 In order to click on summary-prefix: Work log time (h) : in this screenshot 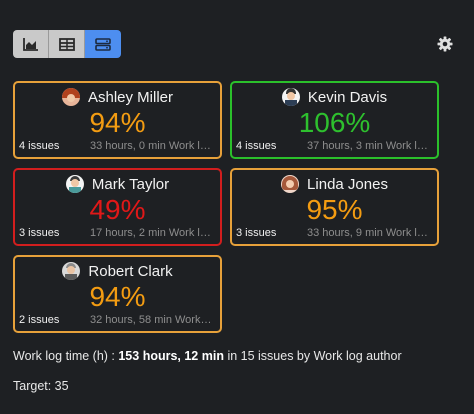, I will do `click(66, 356)`.